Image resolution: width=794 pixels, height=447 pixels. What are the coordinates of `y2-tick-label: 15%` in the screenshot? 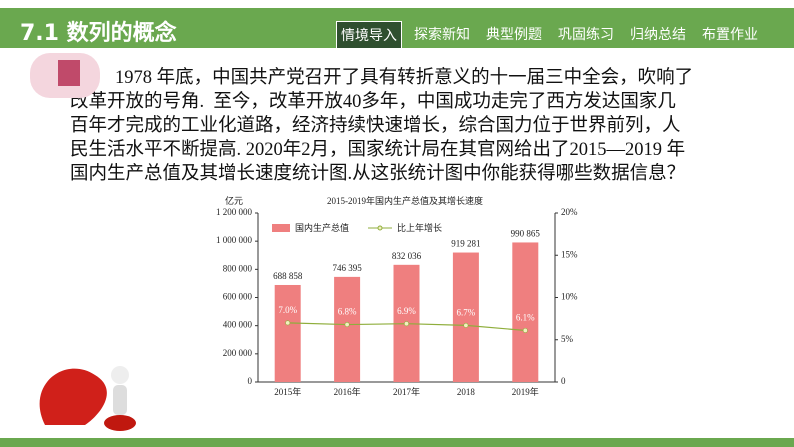 It's located at (569, 254).